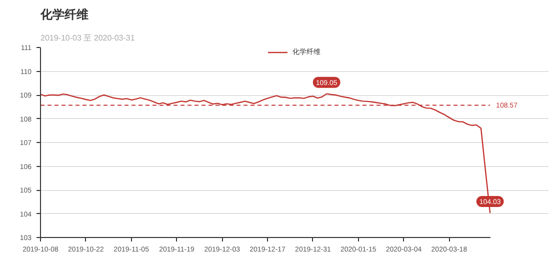 This screenshot has height=265, width=554. What do you see at coordinates (64, 15) in the screenshot?
I see `chart-title: 化学纤维` at bounding box center [64, 15].